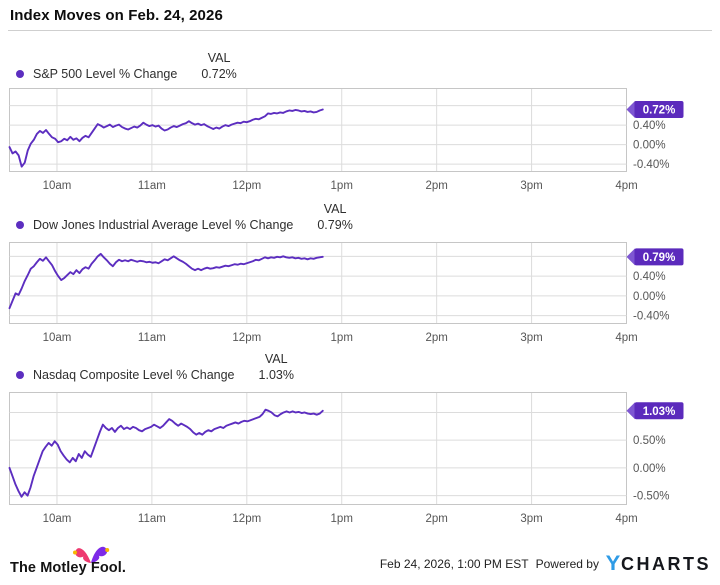 The width and height of the screenshot is (720, 585). I want to click on title-divider, so click(360, 30).